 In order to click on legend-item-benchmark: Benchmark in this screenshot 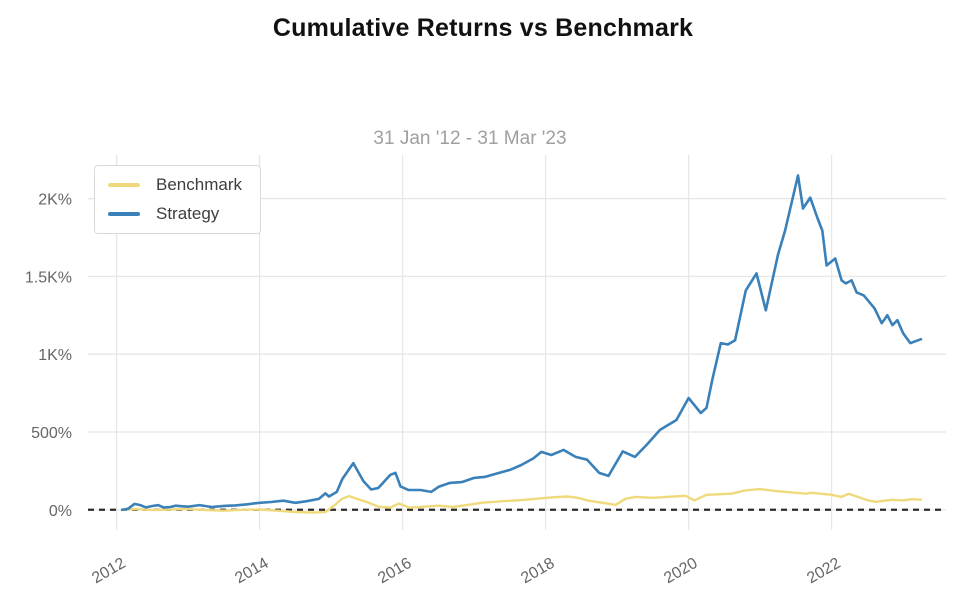, I will do `click(175, 185)`.